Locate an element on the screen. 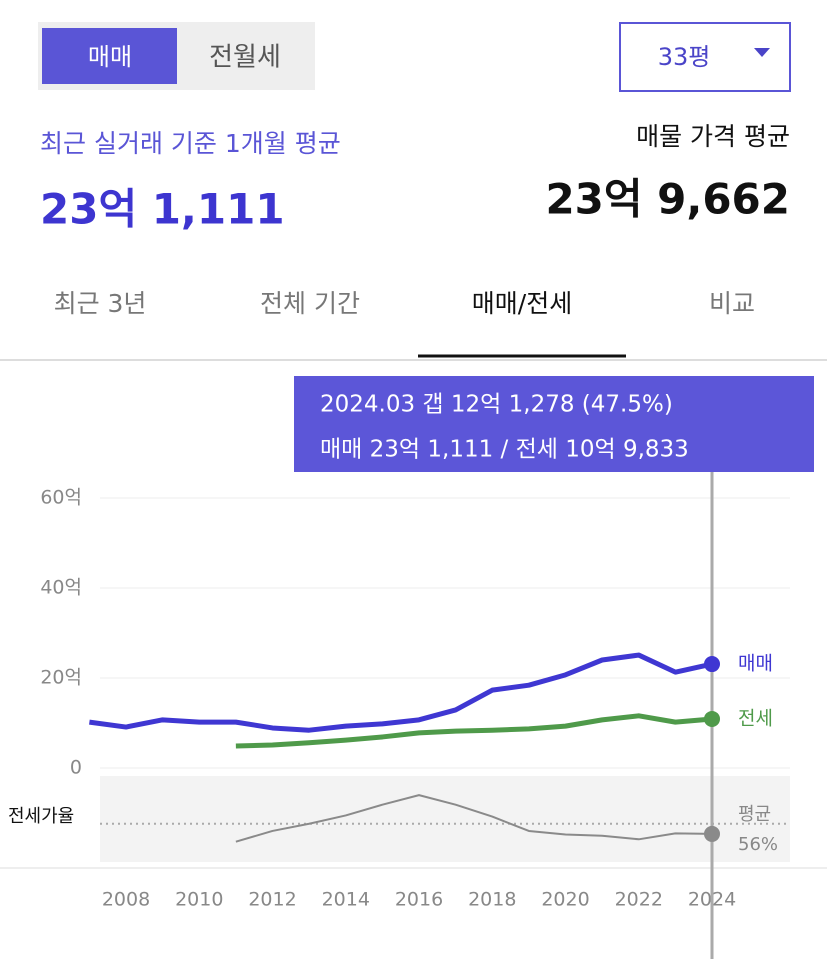  tooltip-line: 매매 23억 1,111 / 전세 10억 9,833 is located at coordinates (504, 450).